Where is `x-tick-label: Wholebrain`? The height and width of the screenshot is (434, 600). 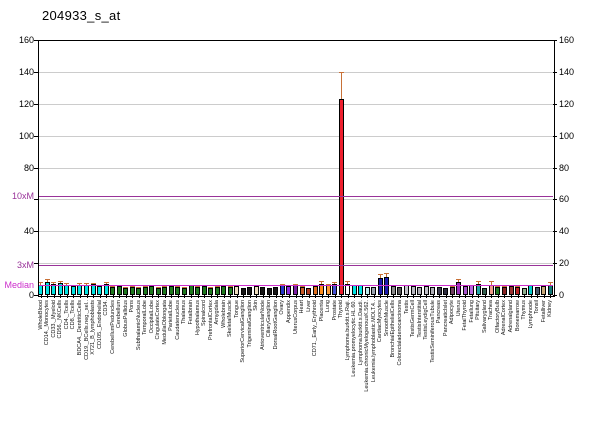
x-tick-label: Wholebrain is located at coordinates (223, 314).